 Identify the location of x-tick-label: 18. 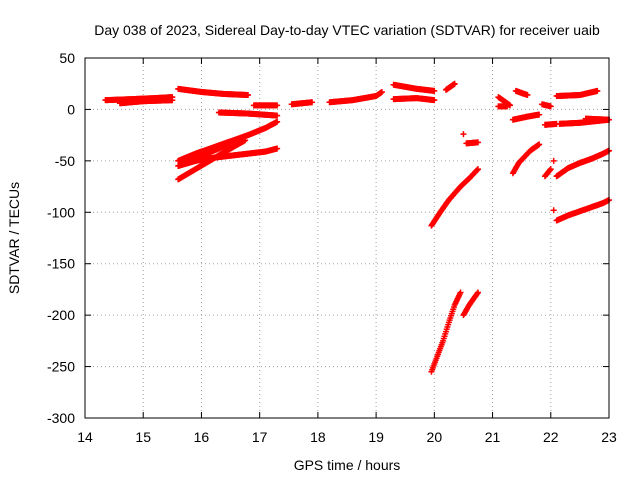
(318, 437).